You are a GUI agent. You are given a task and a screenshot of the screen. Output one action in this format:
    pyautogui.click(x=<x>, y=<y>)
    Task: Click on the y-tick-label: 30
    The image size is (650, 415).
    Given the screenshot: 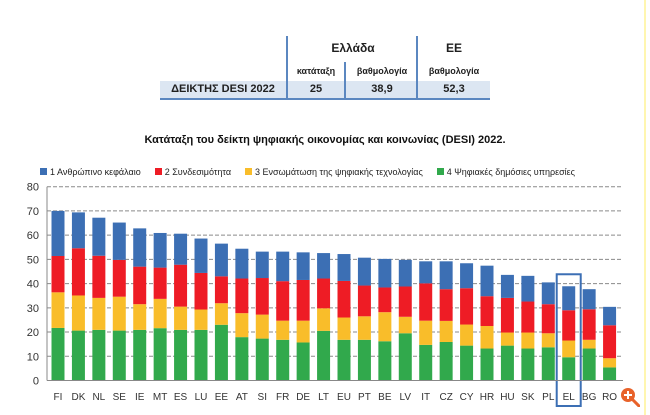 What is the action you would take?
    pyautogui.click(x=33, y=309)
    